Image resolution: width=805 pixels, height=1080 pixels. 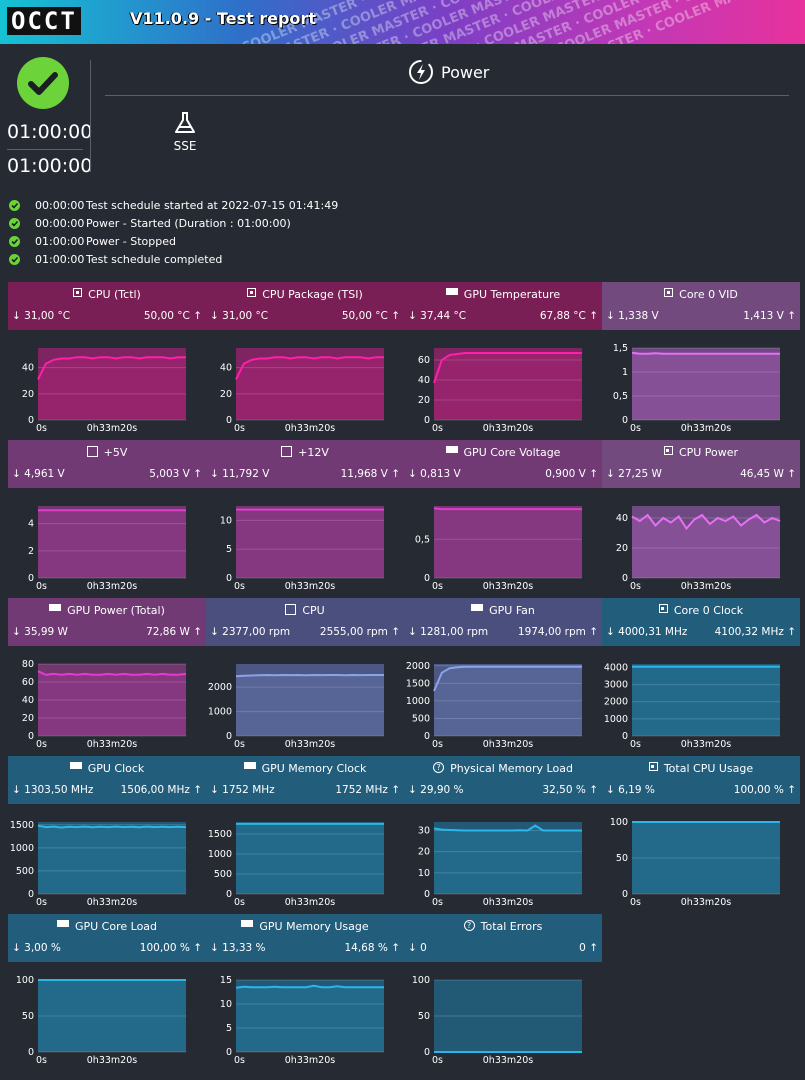 I want to click on sensor-max-value: 5,003 V, so click(x=169, y=474).